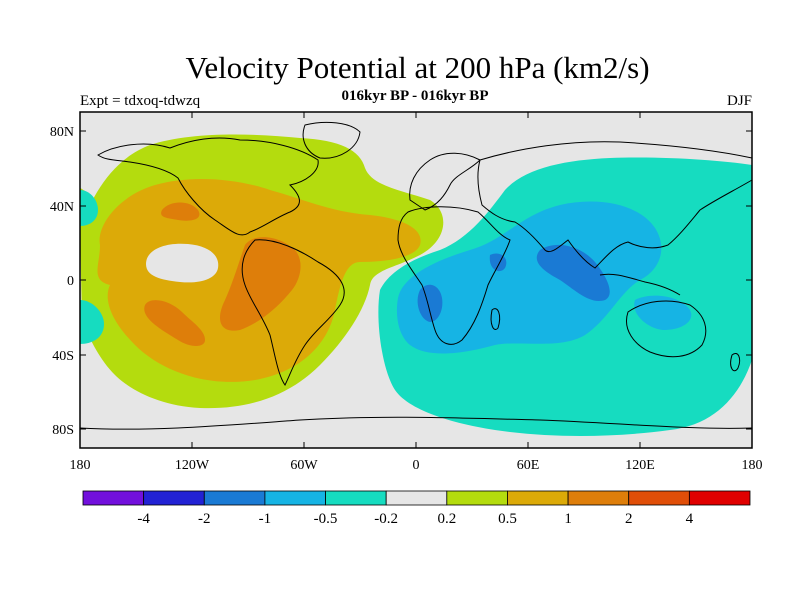 The height and width of the screenshot is (600, 800). I want to click on positive-field-1-southpacific, so click(174, 323).